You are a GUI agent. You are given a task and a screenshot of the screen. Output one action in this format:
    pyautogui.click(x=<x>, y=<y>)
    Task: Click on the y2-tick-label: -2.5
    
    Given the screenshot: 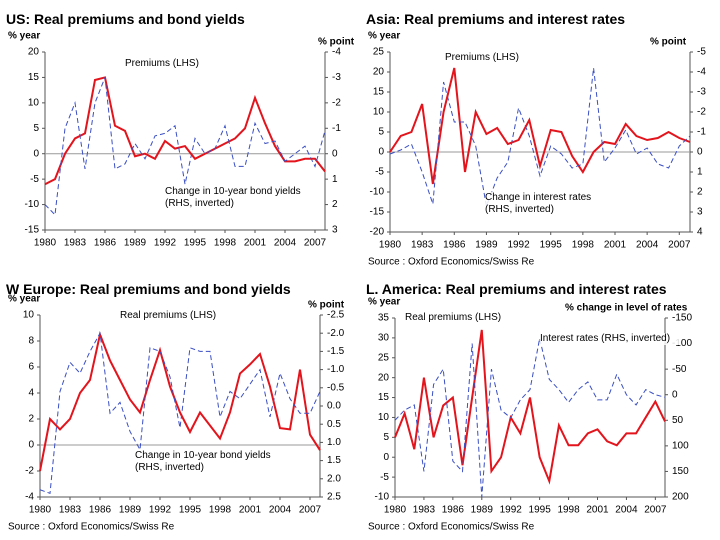 What is the action you would take?
    pyautogui.click(x=336, y=315)
    